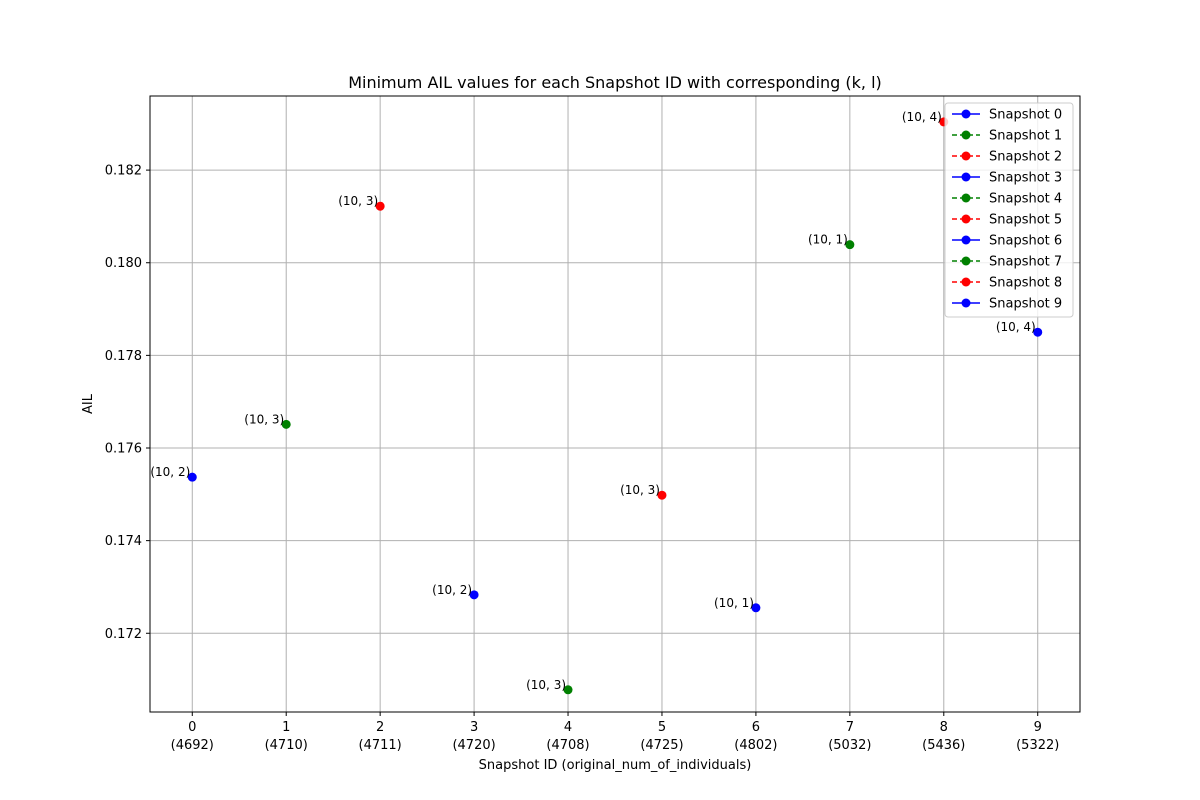 Image resolution: width=1200 pixels, height=800 pixels. What do you see at coordinates (88, 403) in the screenshot?
I see `y-axis-title: AIL` at bounding box center [88, 403].